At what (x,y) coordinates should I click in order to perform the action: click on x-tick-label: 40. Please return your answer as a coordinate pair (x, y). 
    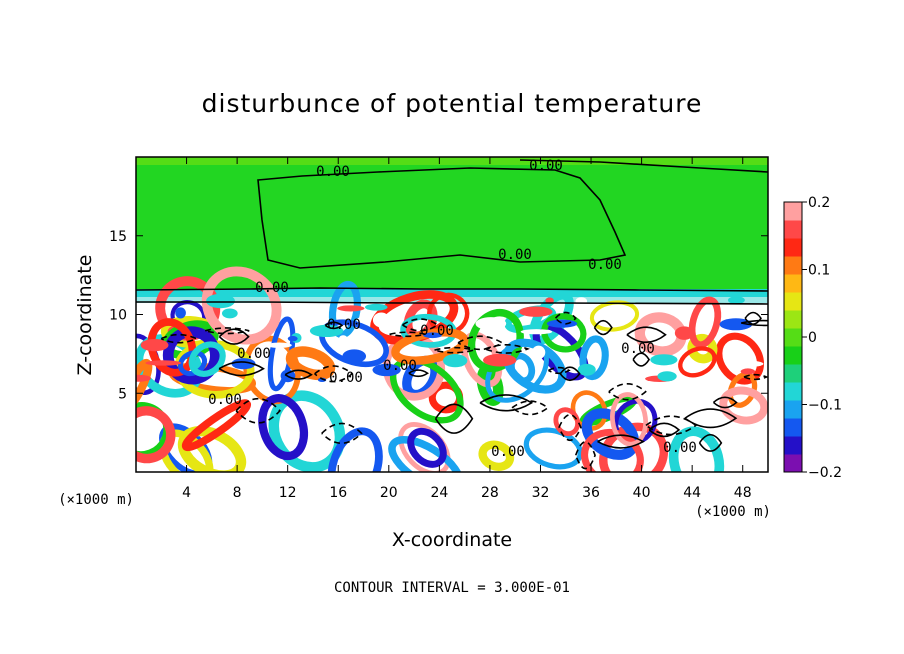
    Looking at the image, I should click on (642, 493).